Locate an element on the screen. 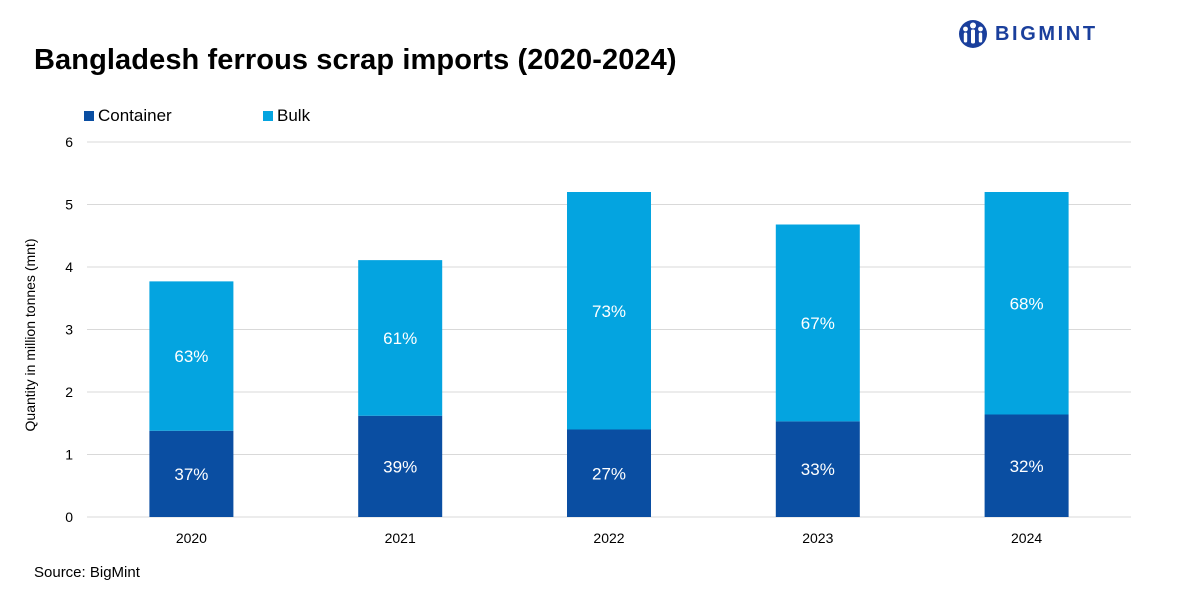 This screenshot has height=590, width=1181. bar-segment-bulk-2020 is located at coordinates (191, 356).